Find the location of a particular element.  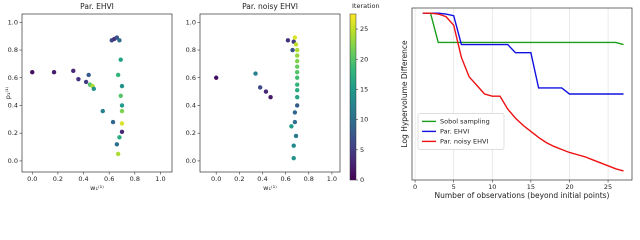

colorbar is located at coordinates (353, 97).